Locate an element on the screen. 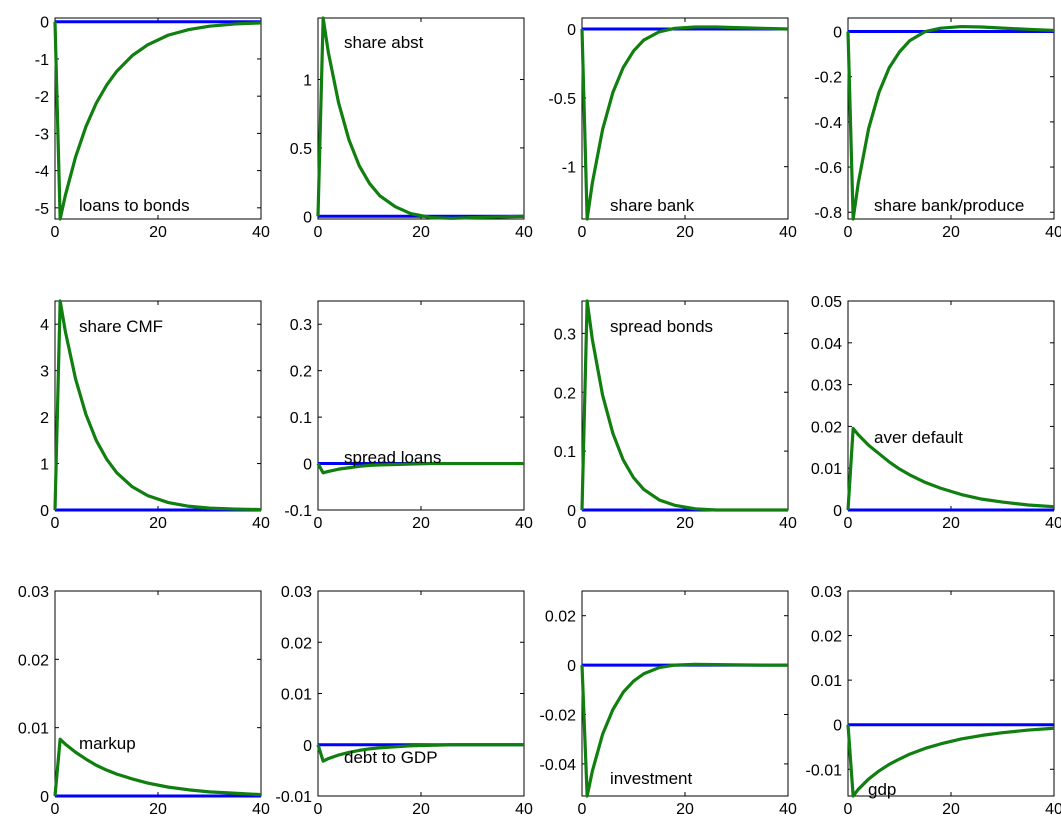 The width and height of the screenshot is (1061, 820). panel-title: share bank/produce is located at coordinates (949, 205).